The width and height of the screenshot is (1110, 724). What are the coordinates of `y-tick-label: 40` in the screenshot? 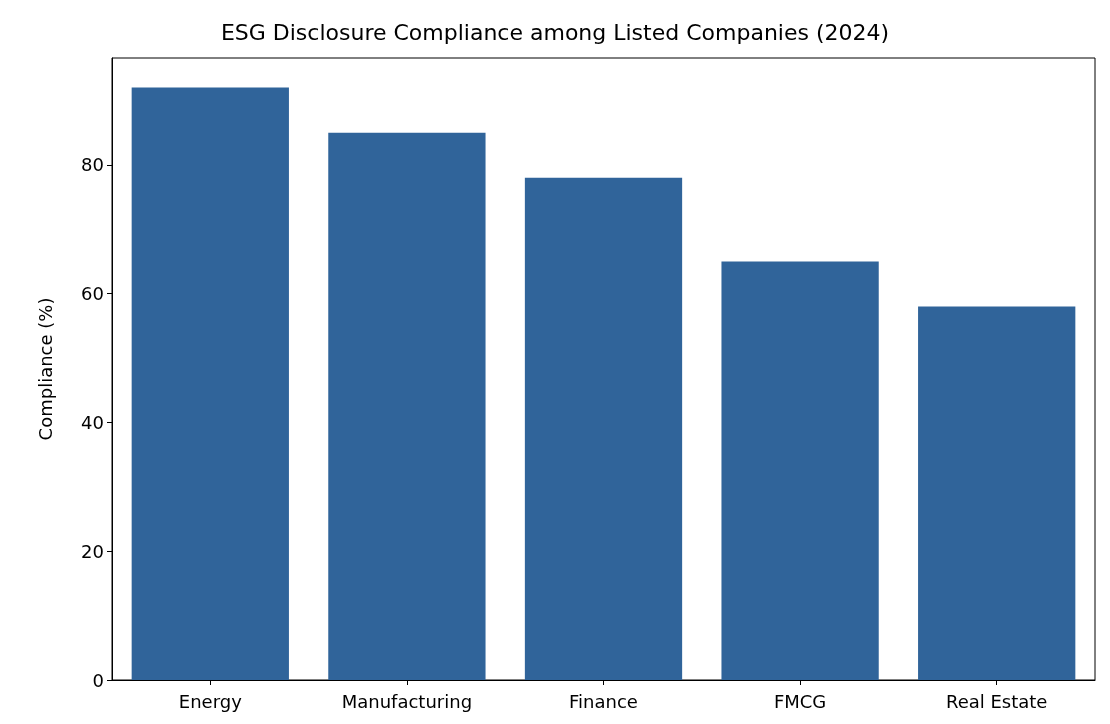 It's located at (92, 422).